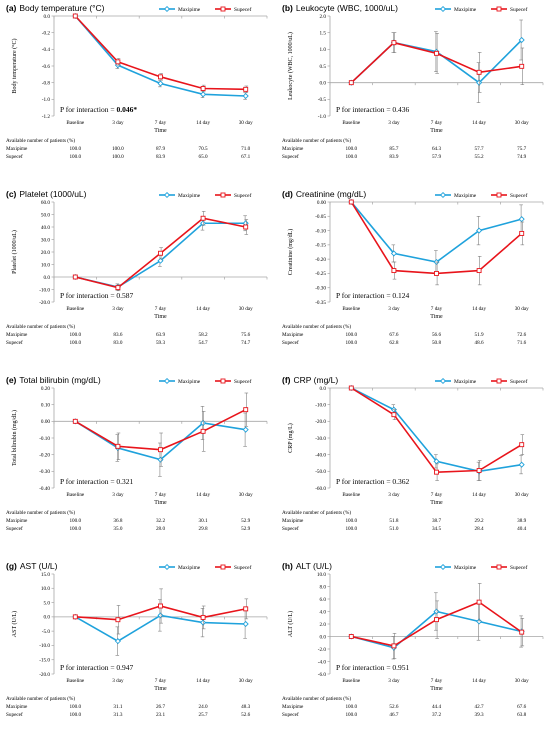  I want to click on x-axis-label: Time, so click(436, 503).